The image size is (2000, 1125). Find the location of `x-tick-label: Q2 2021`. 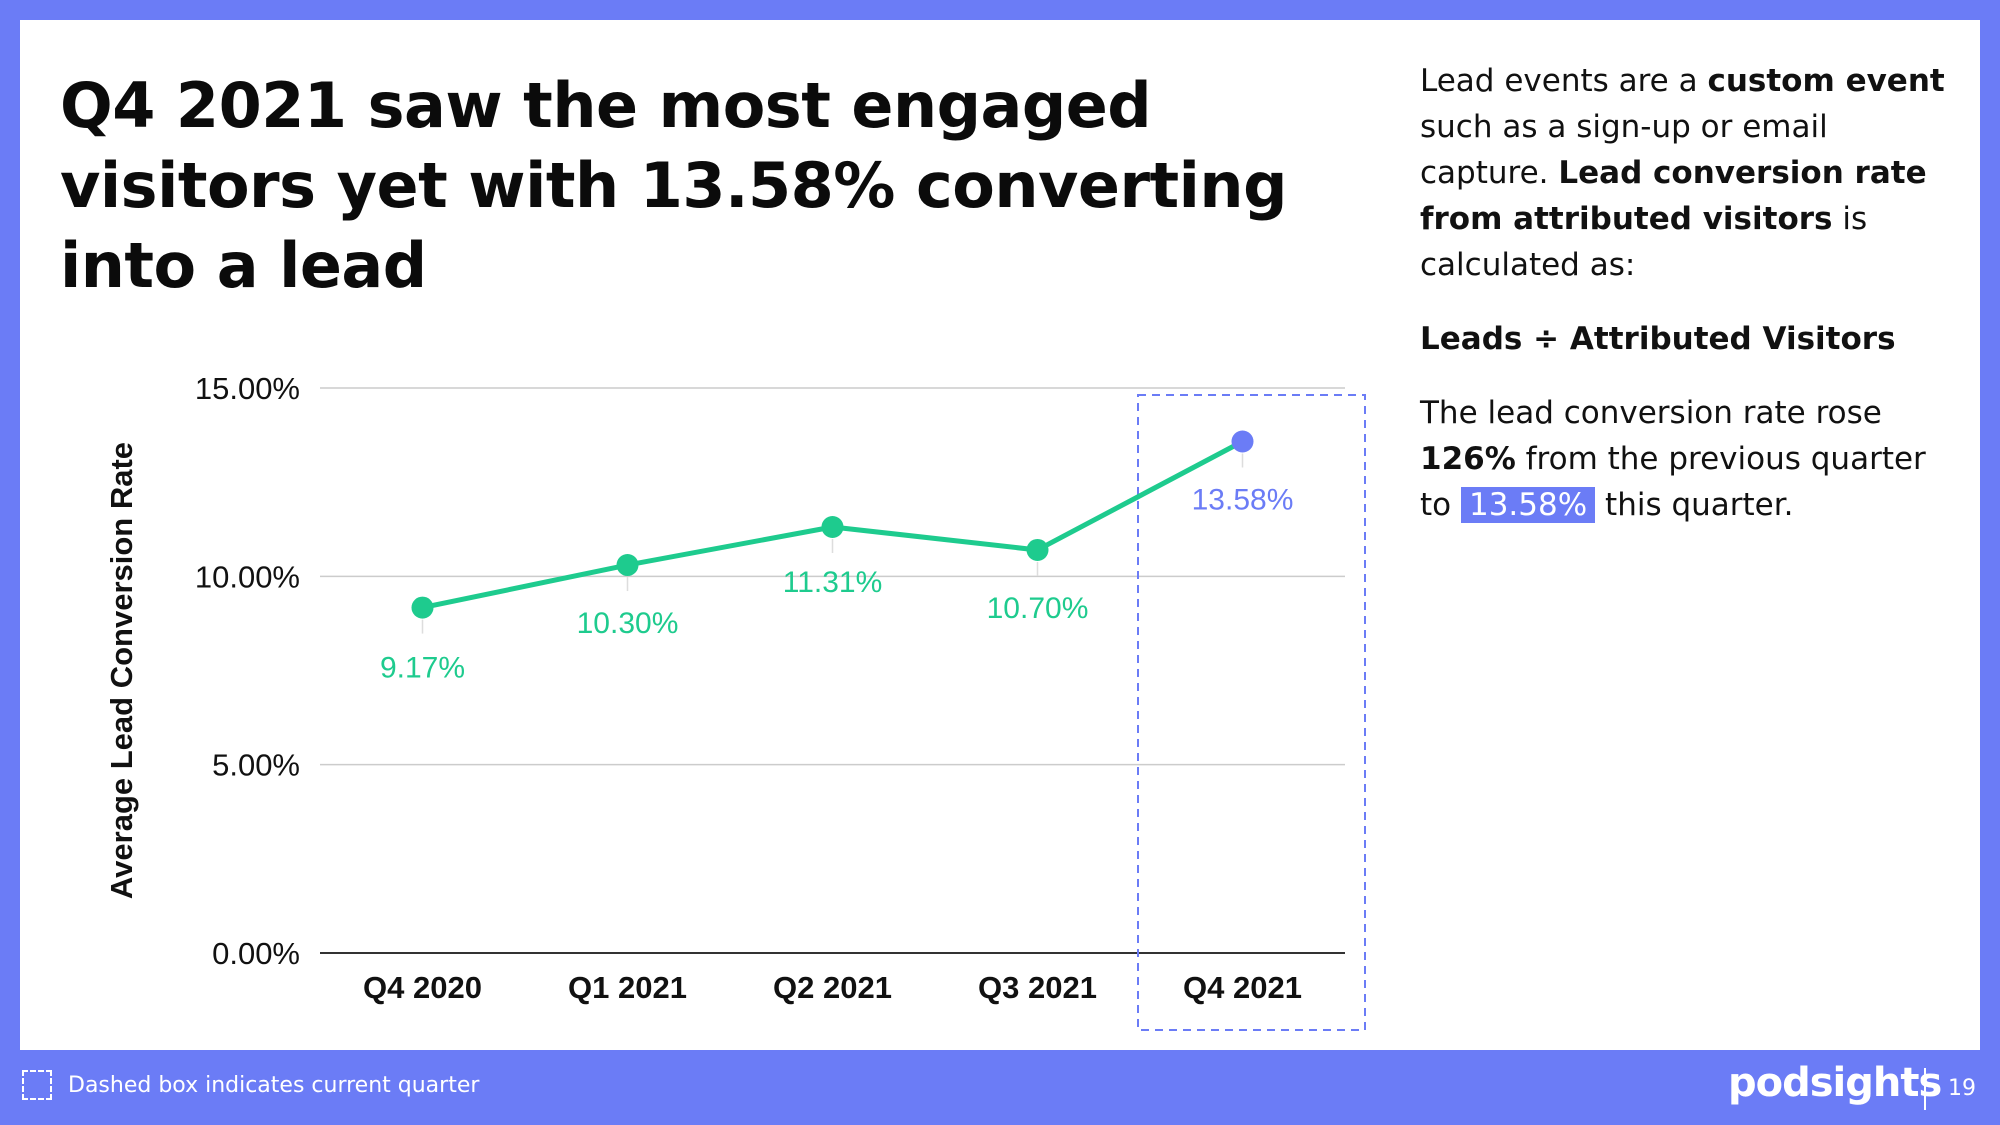

x-tick-label: Q2 2021 is located at coordinates (832, 987).